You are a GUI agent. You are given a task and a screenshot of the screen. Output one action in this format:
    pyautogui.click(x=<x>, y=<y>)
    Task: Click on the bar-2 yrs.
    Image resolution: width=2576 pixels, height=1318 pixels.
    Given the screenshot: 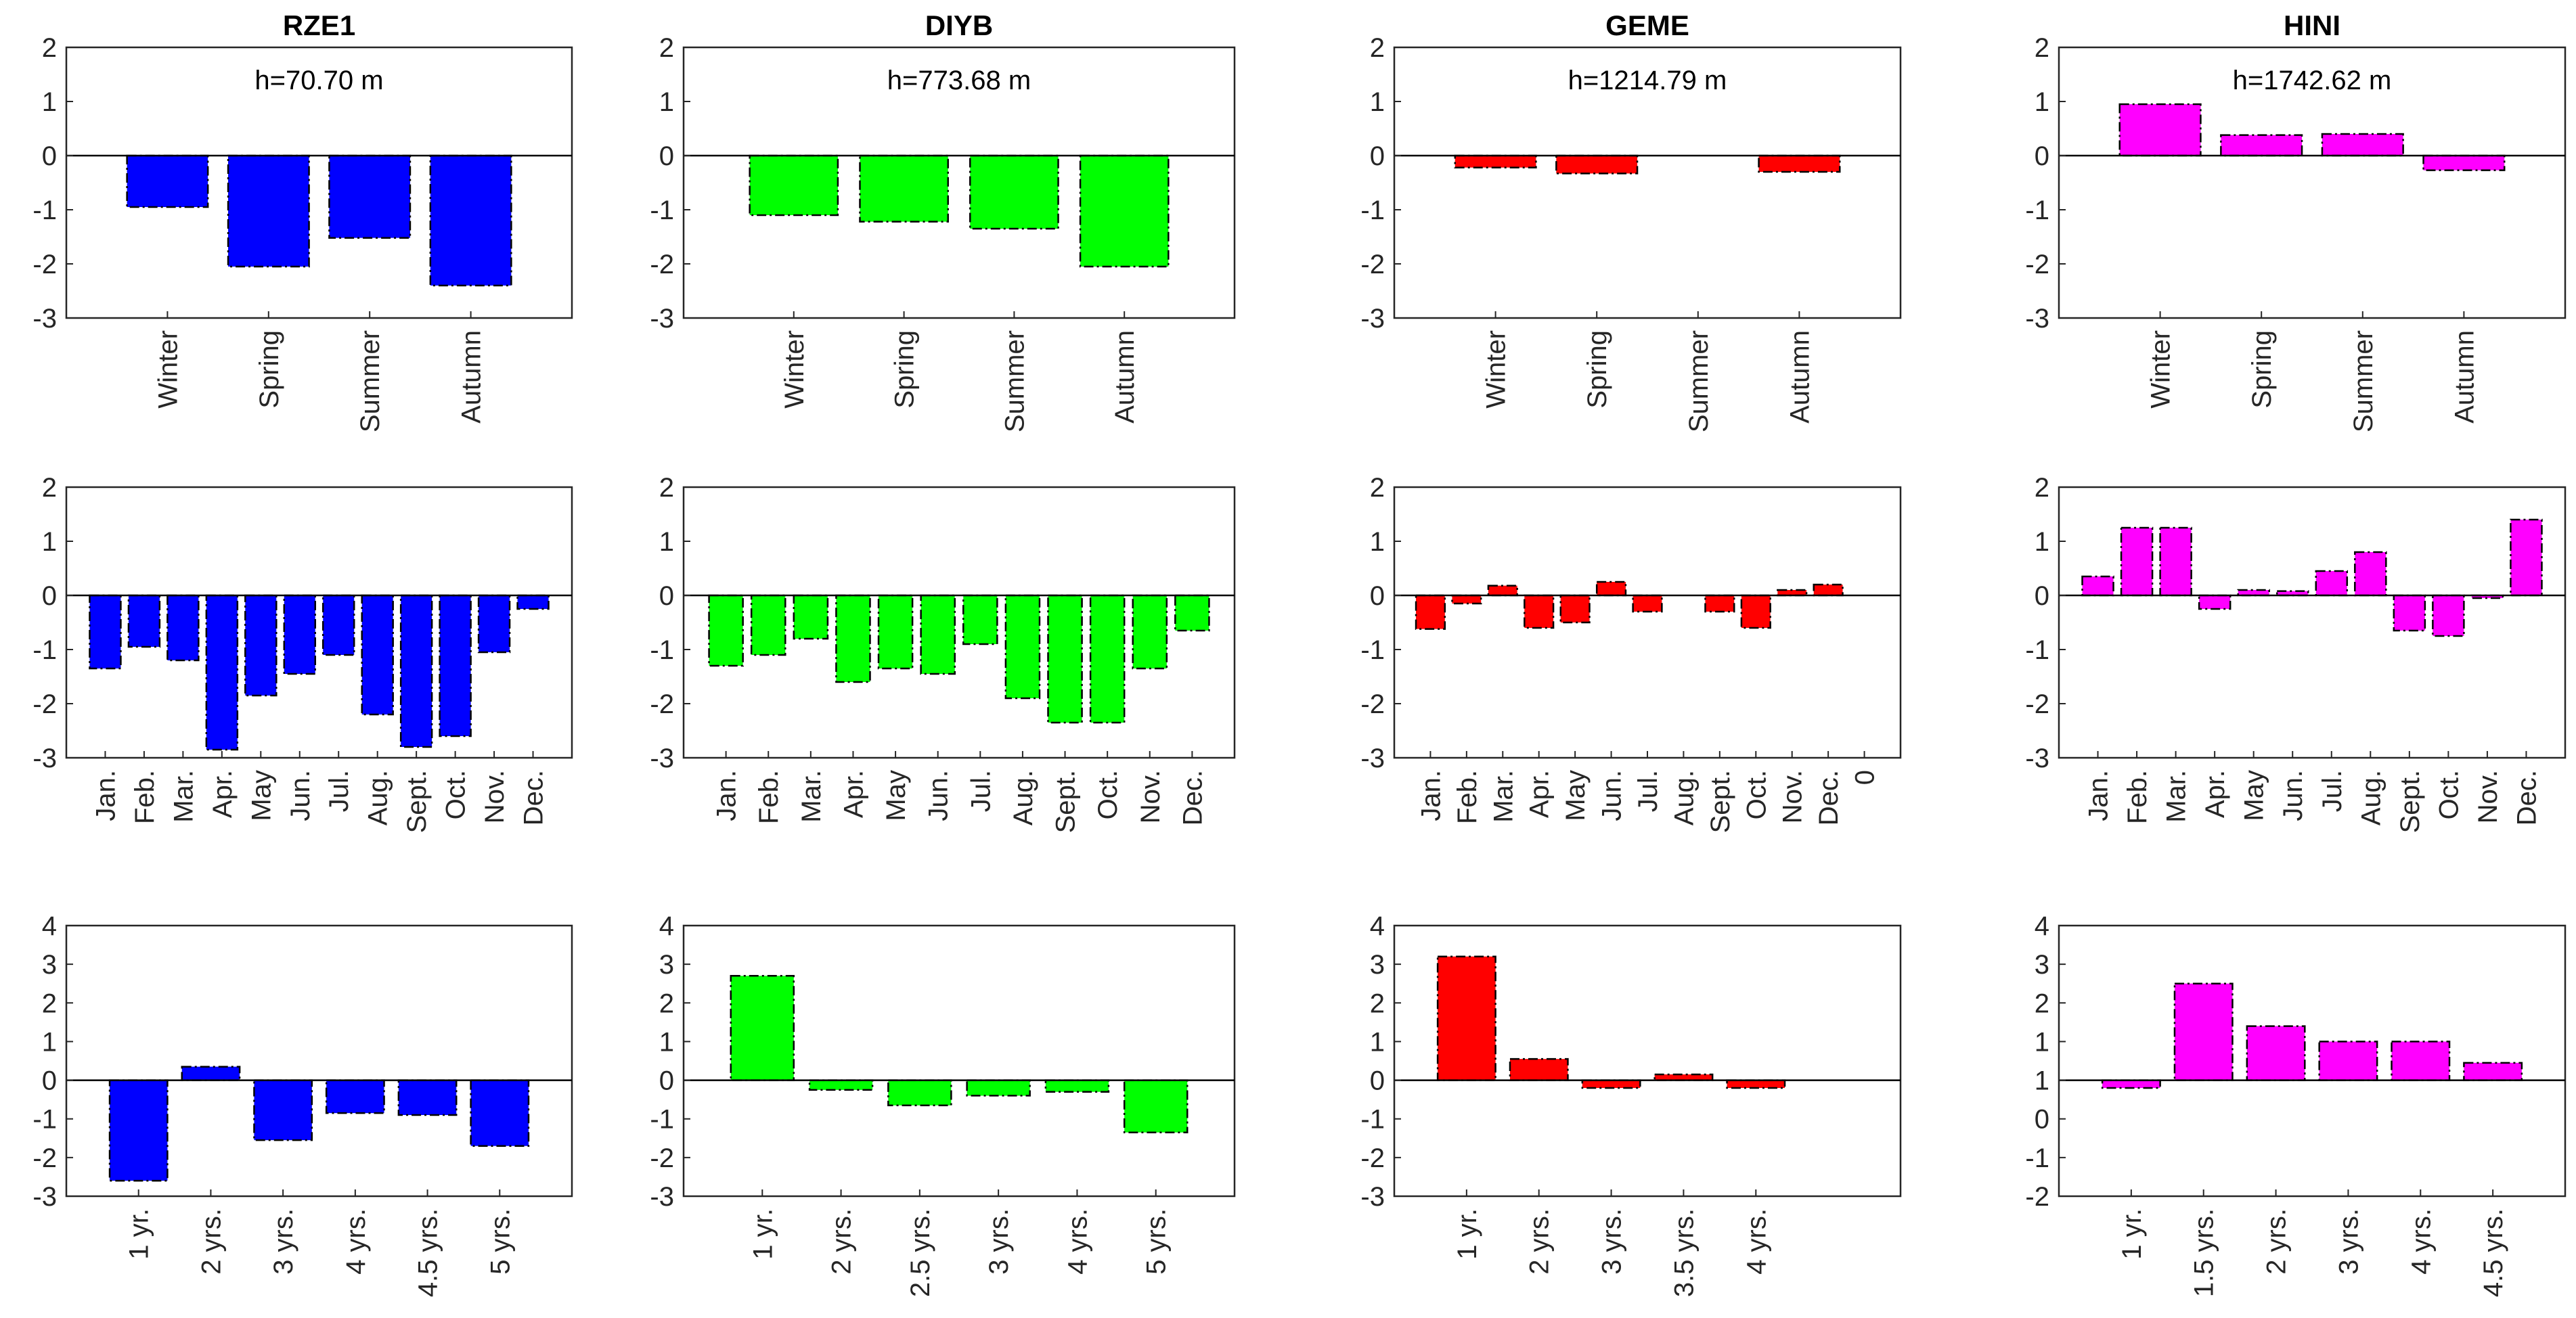 What is the action you would take?
    pyautogui.click(x=211, y=1073)
    